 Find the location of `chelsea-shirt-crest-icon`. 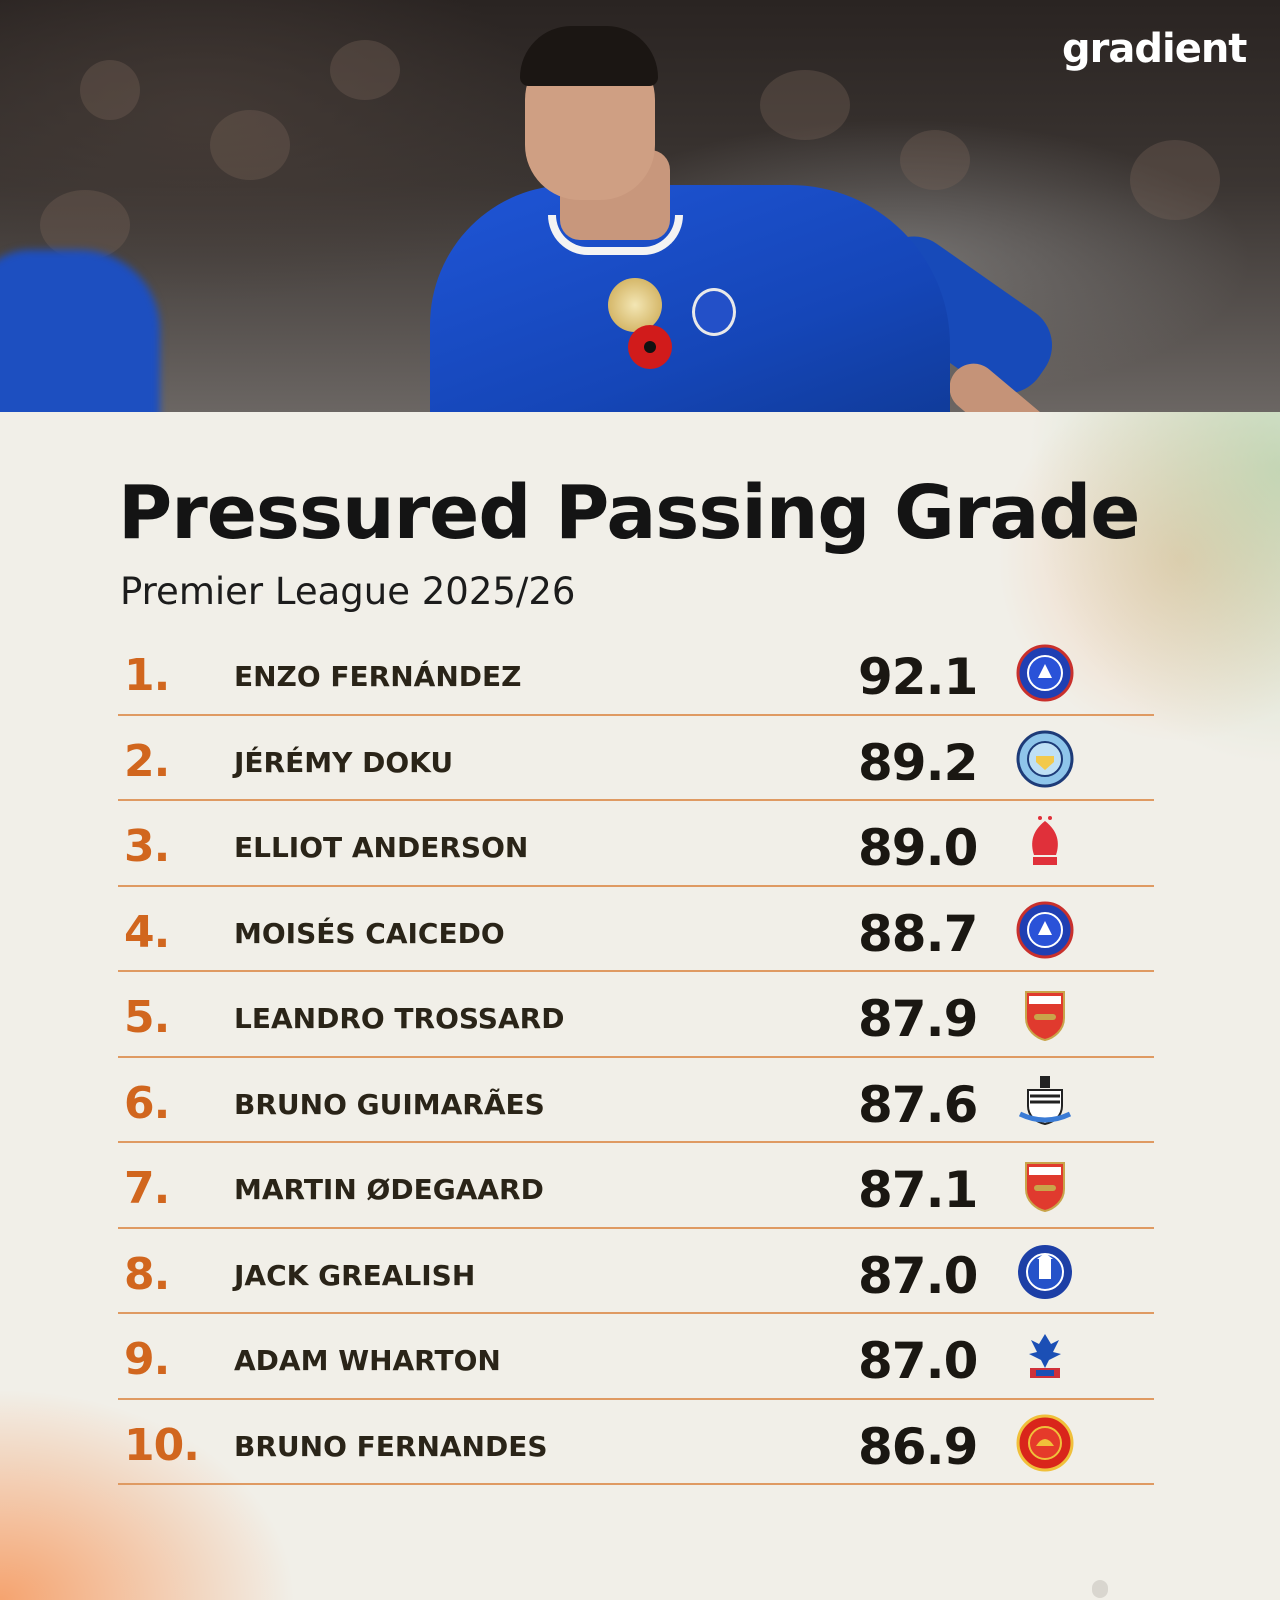

chelsea-shirt-crest-icon is located at coordinates (714, 312).